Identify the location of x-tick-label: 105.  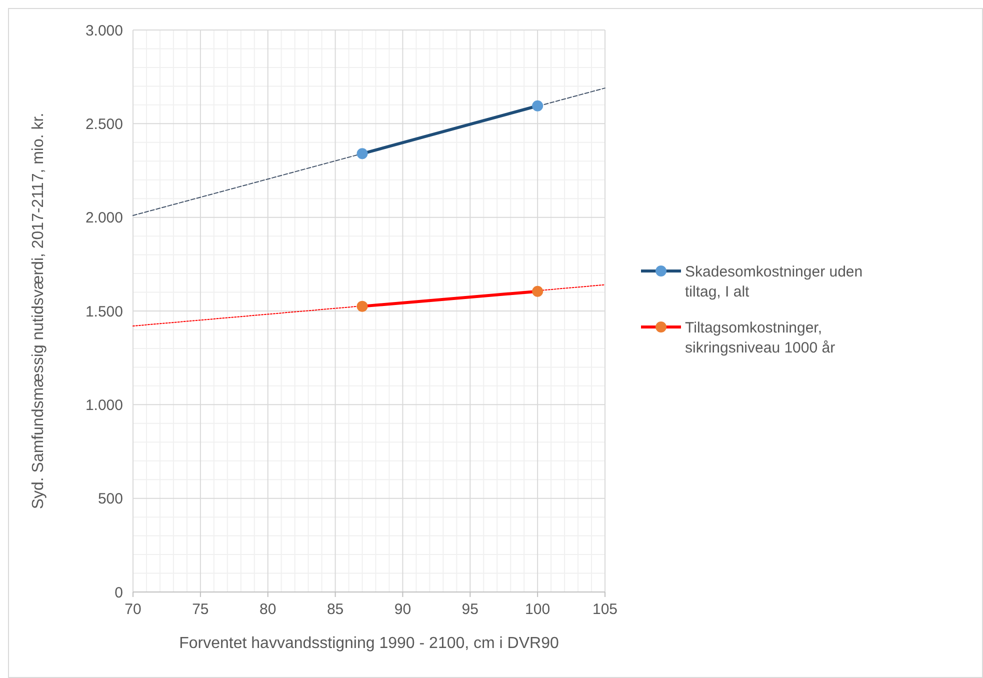
(605, 609).